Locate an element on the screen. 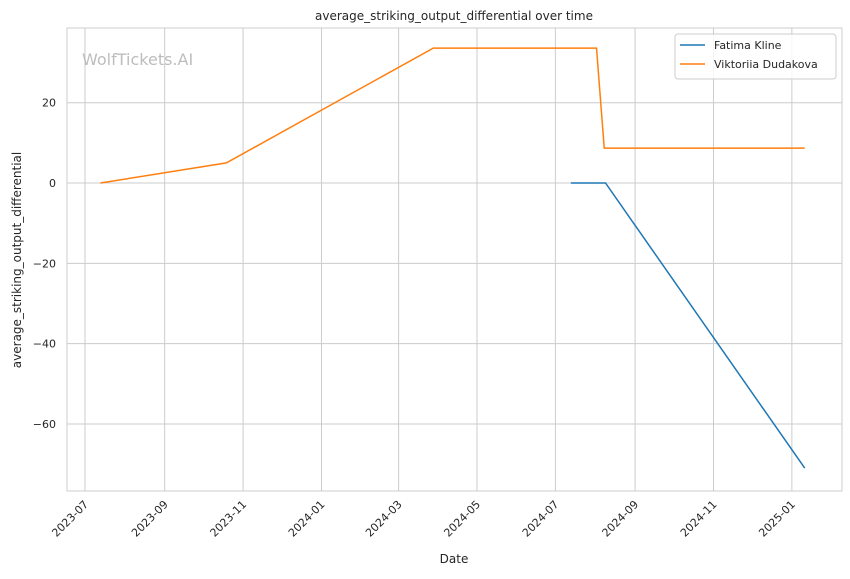 The height and width of the screenshot is (579, 850). x-tick-label: 2024-07 is located at coordinates (541, 519).